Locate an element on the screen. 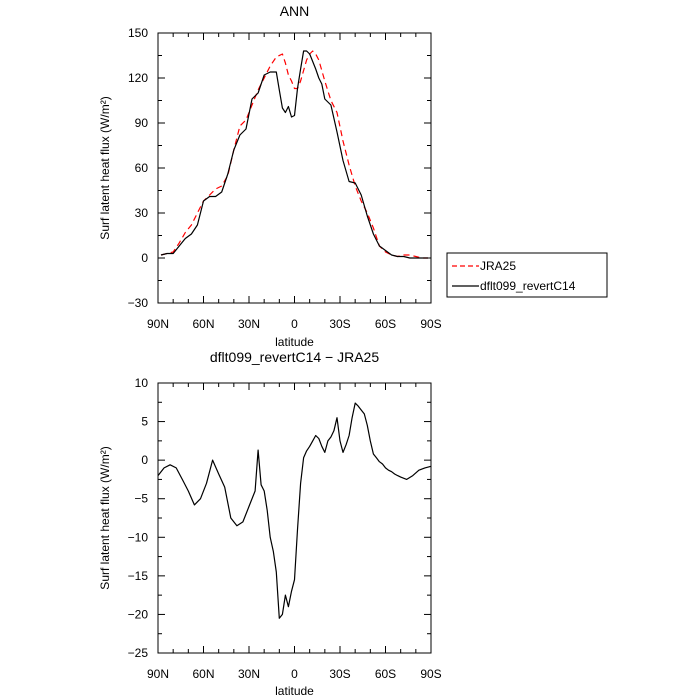 This screenshot has height=700, width=700. y-tick-label: 60 is located at coordinates (142, 168).